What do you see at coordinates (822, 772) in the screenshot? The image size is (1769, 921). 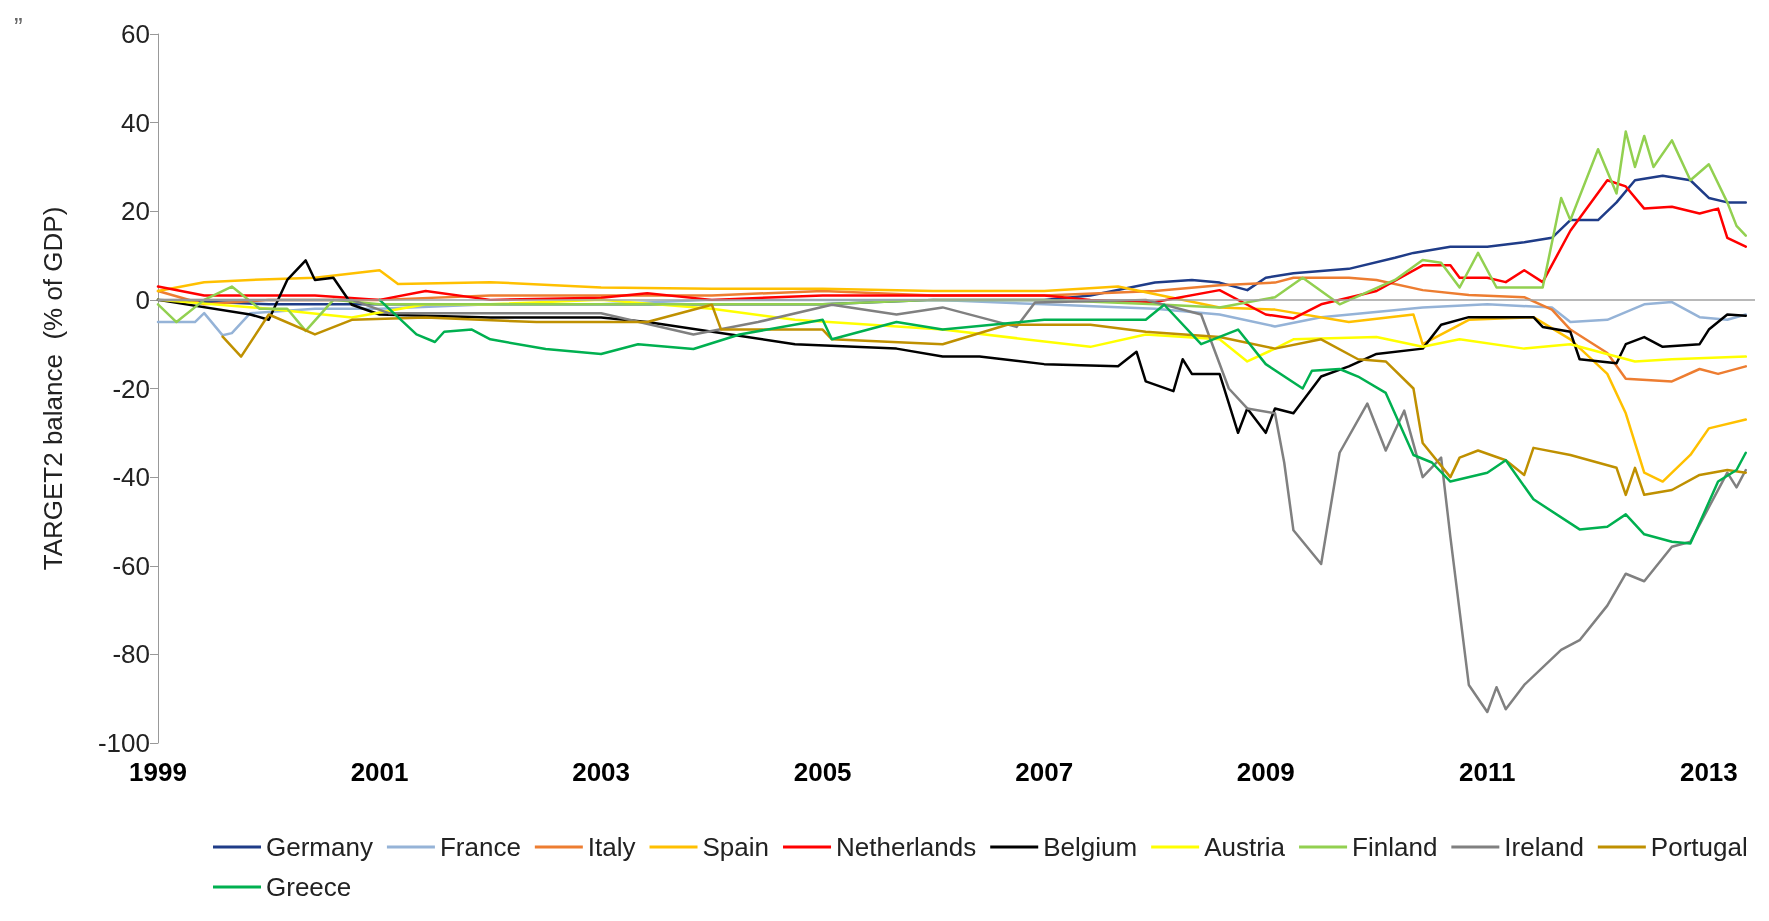 I see `x-tick-label: 2005` at bounding box center [822, 772].